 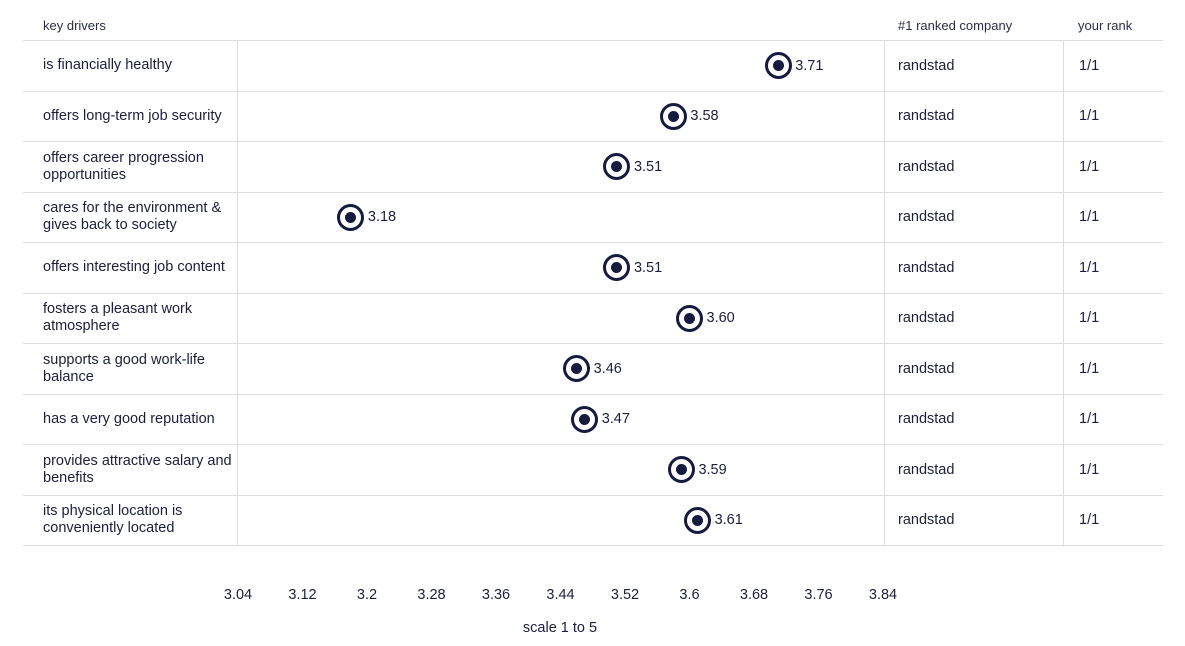 What do you see at coordinates (615, 419) in the screenshot?
I see `data-point-label: 3.47` at bounding box center [615, 419].